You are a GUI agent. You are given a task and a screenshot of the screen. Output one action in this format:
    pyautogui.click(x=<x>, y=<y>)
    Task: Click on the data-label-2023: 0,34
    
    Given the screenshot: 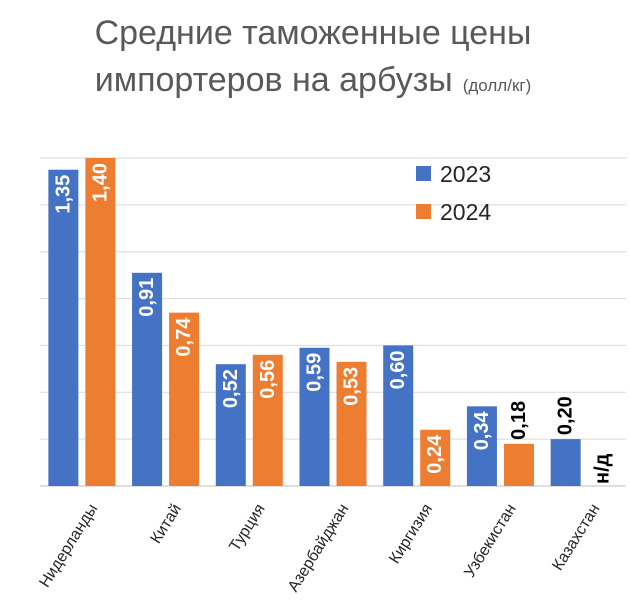 What is the action you would take?
    pyautogui.click(x=482, y=430)
    